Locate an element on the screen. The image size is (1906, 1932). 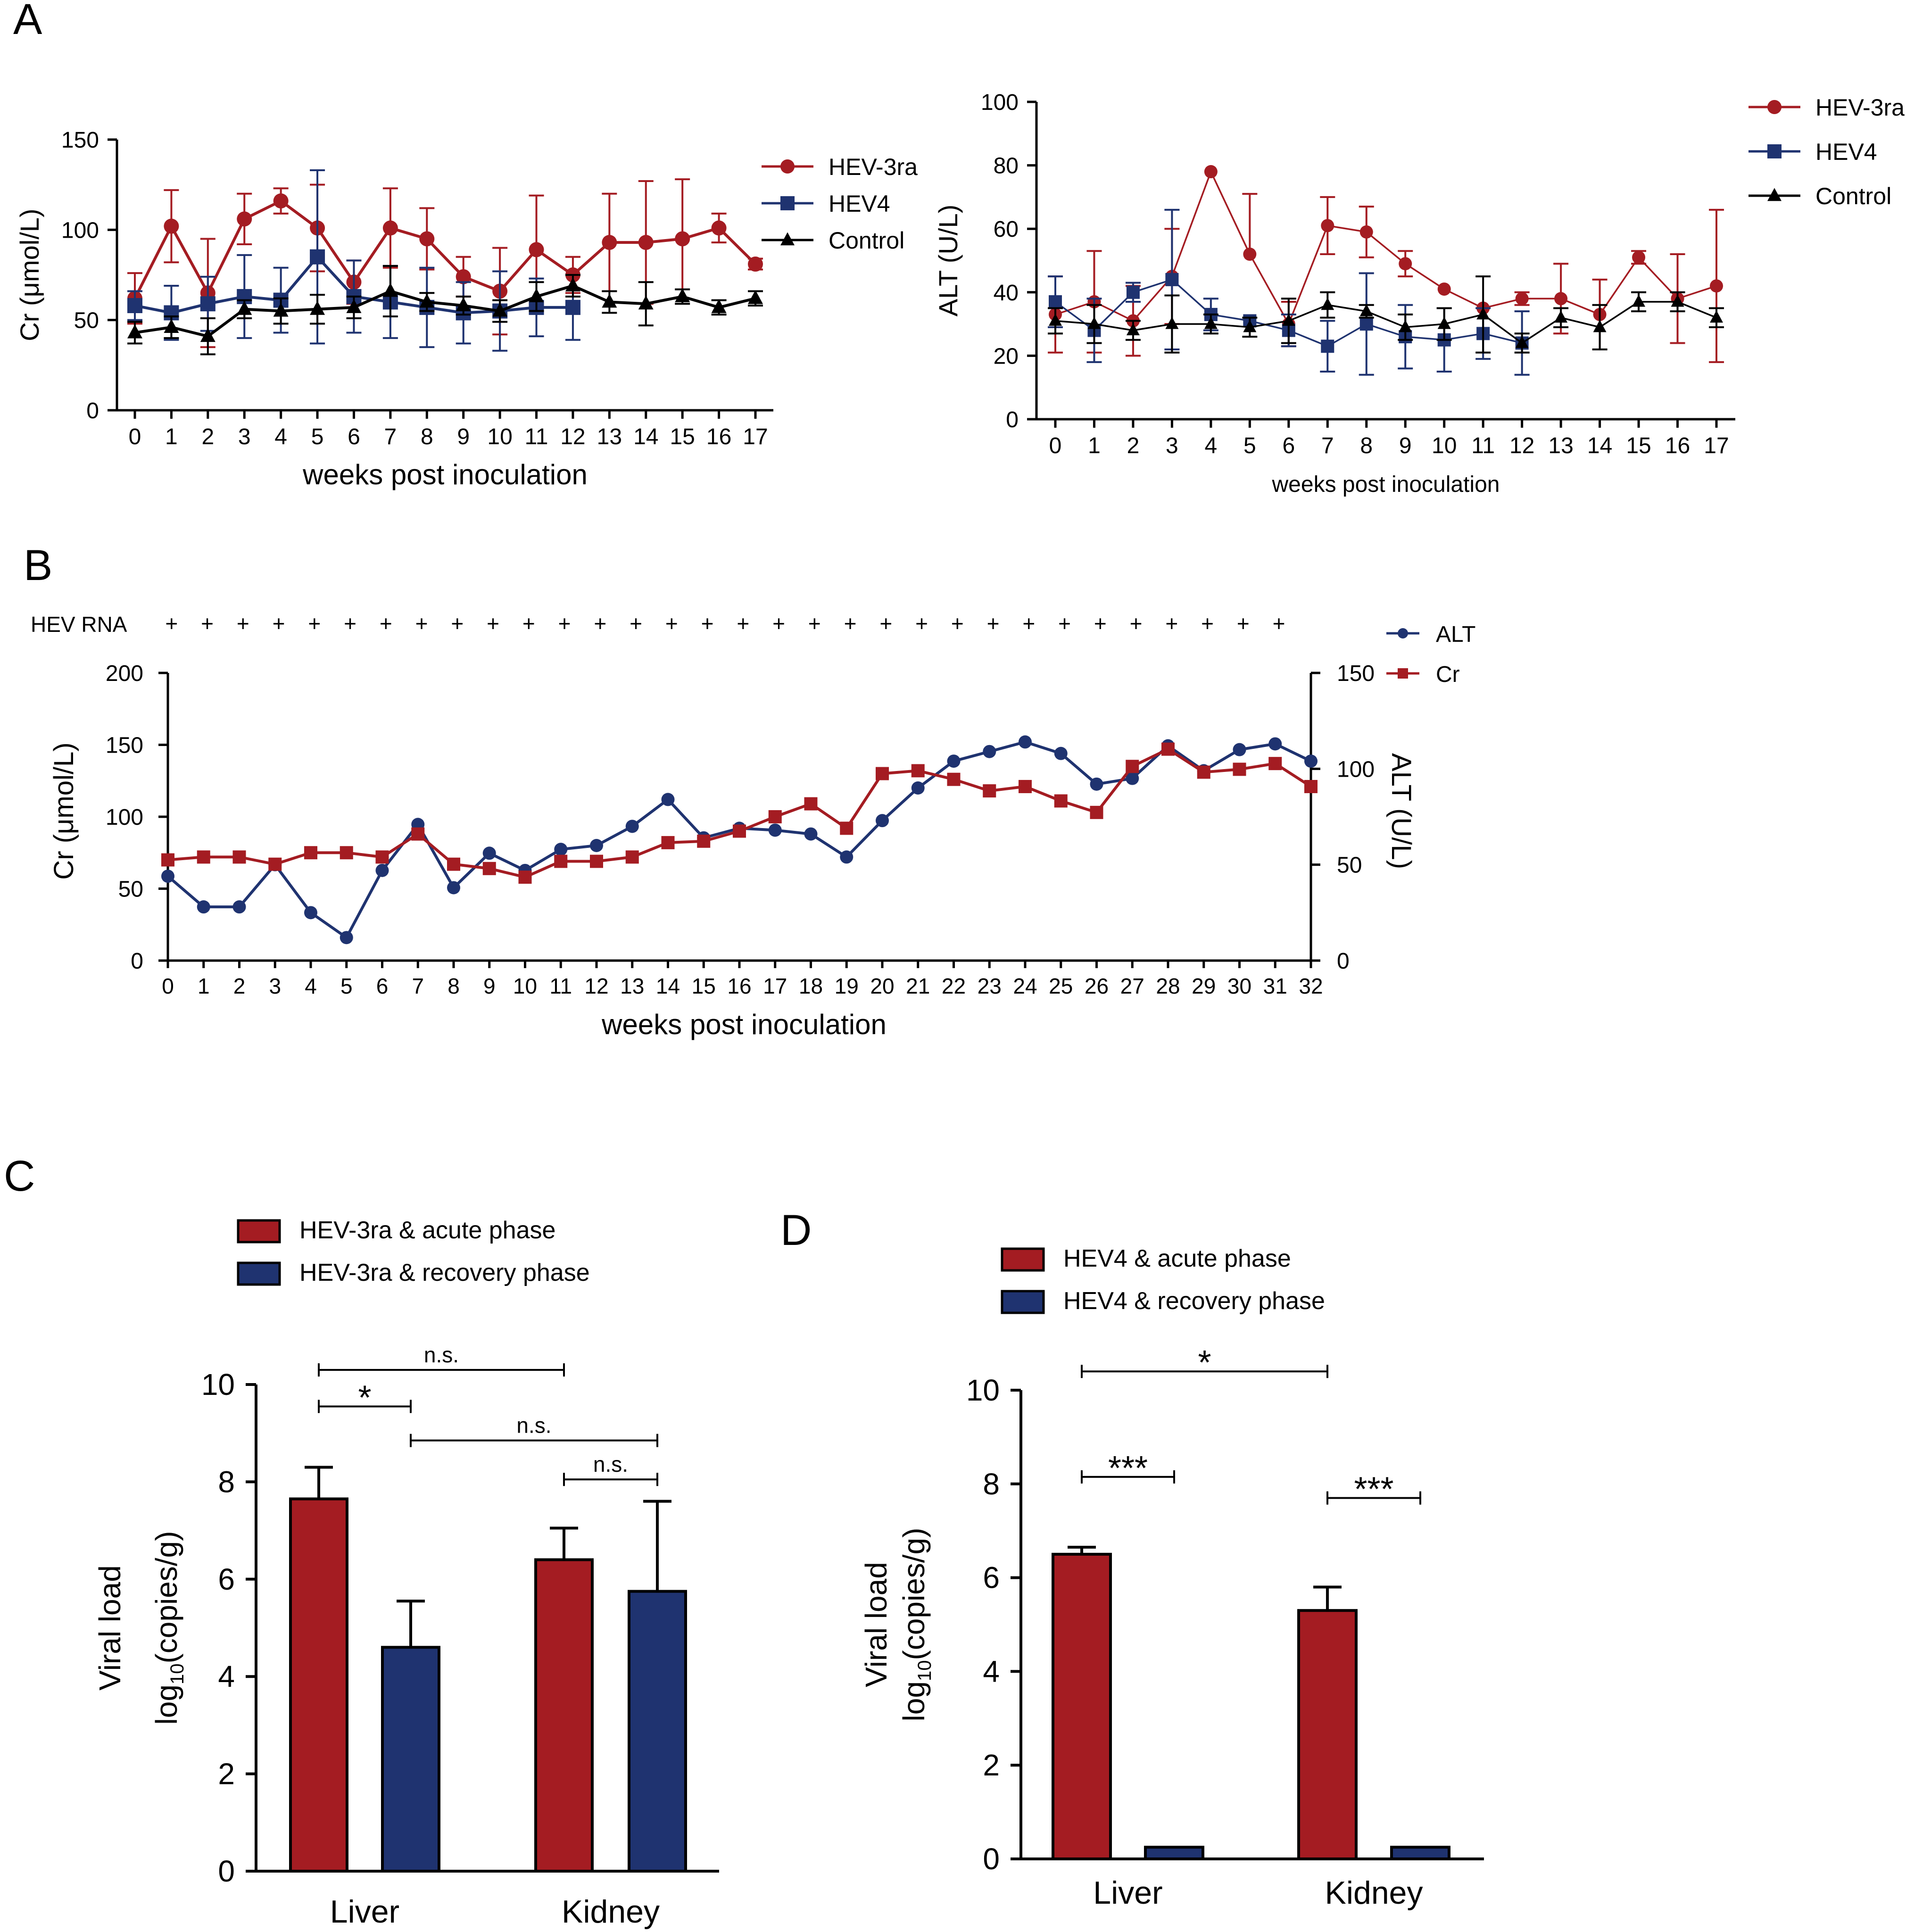
x-tick-label: 8 is located at coordinates (427, 436).